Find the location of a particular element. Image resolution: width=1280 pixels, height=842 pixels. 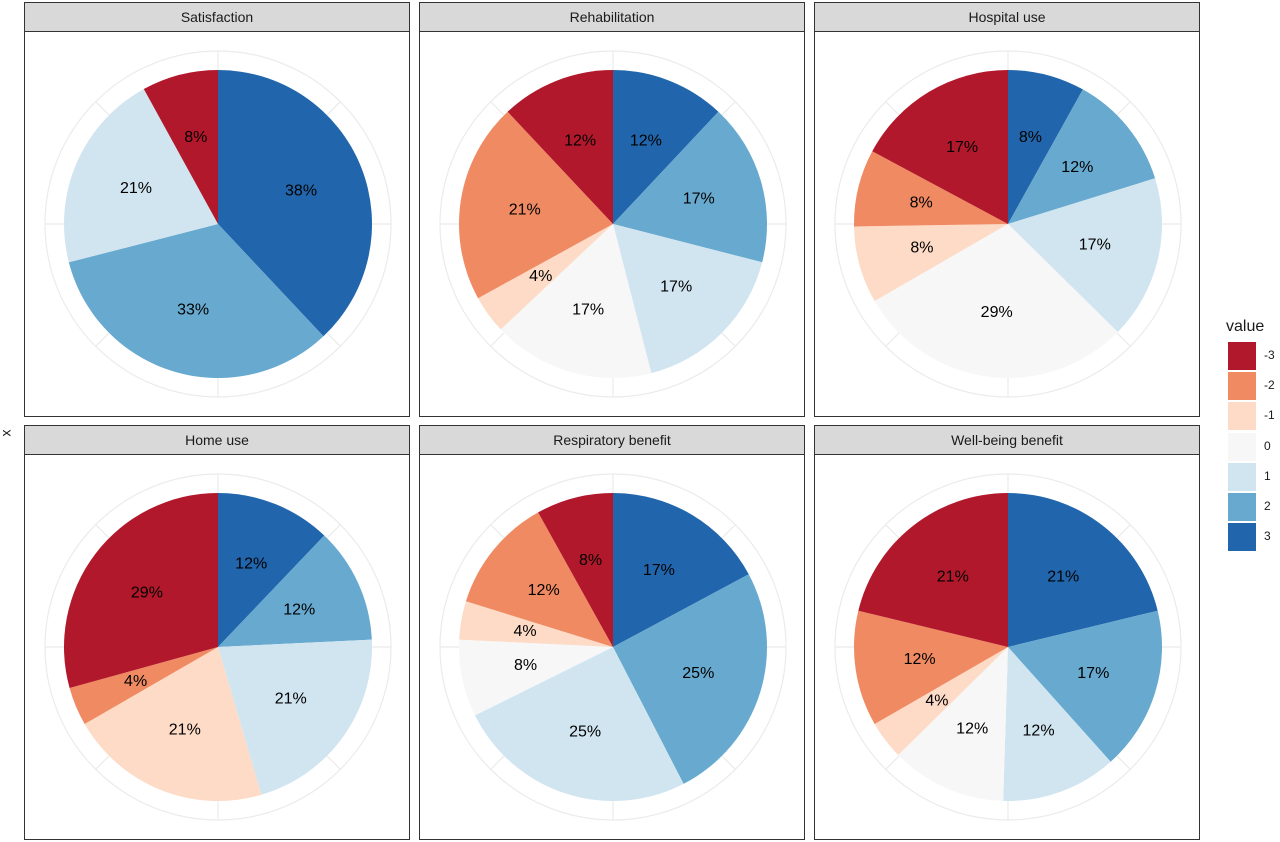

pie-plot-area: 12% 17% 17% 17% 4% 21% 12% is located at coordinates (612, 224).